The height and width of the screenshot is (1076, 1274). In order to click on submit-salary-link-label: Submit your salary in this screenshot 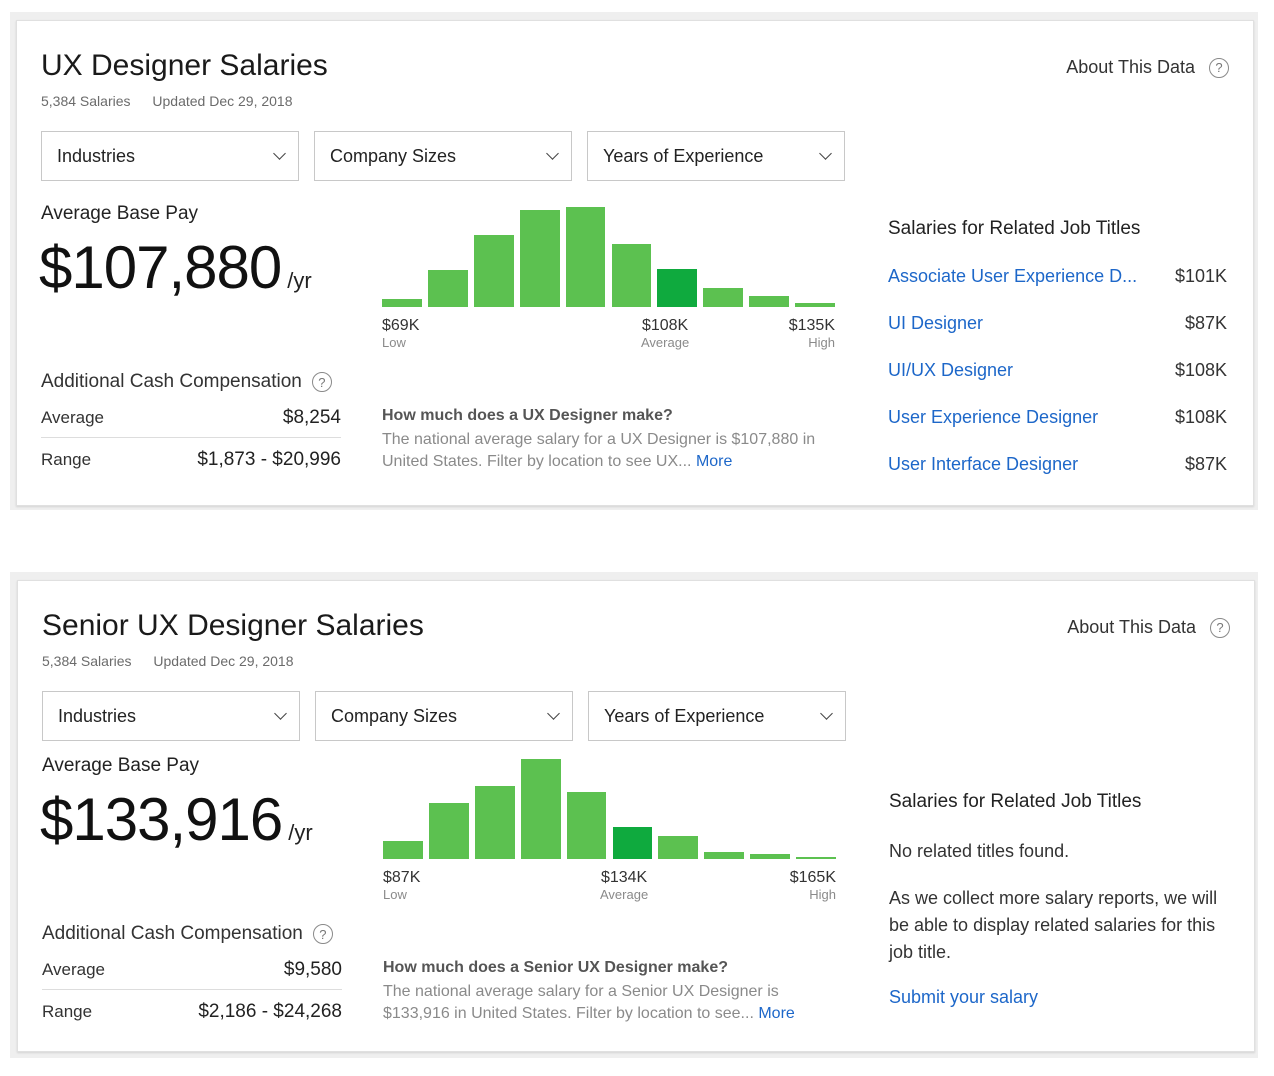, I will do `click(964, 997)`.